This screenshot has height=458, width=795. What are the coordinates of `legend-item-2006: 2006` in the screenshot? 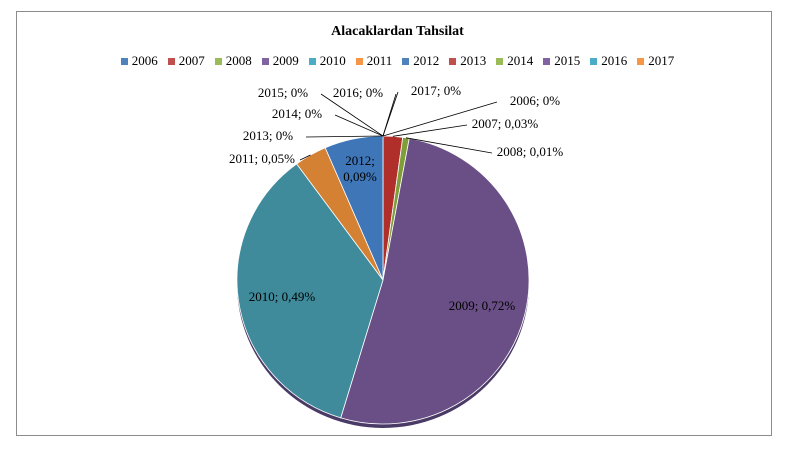 It's located at (139, 61).